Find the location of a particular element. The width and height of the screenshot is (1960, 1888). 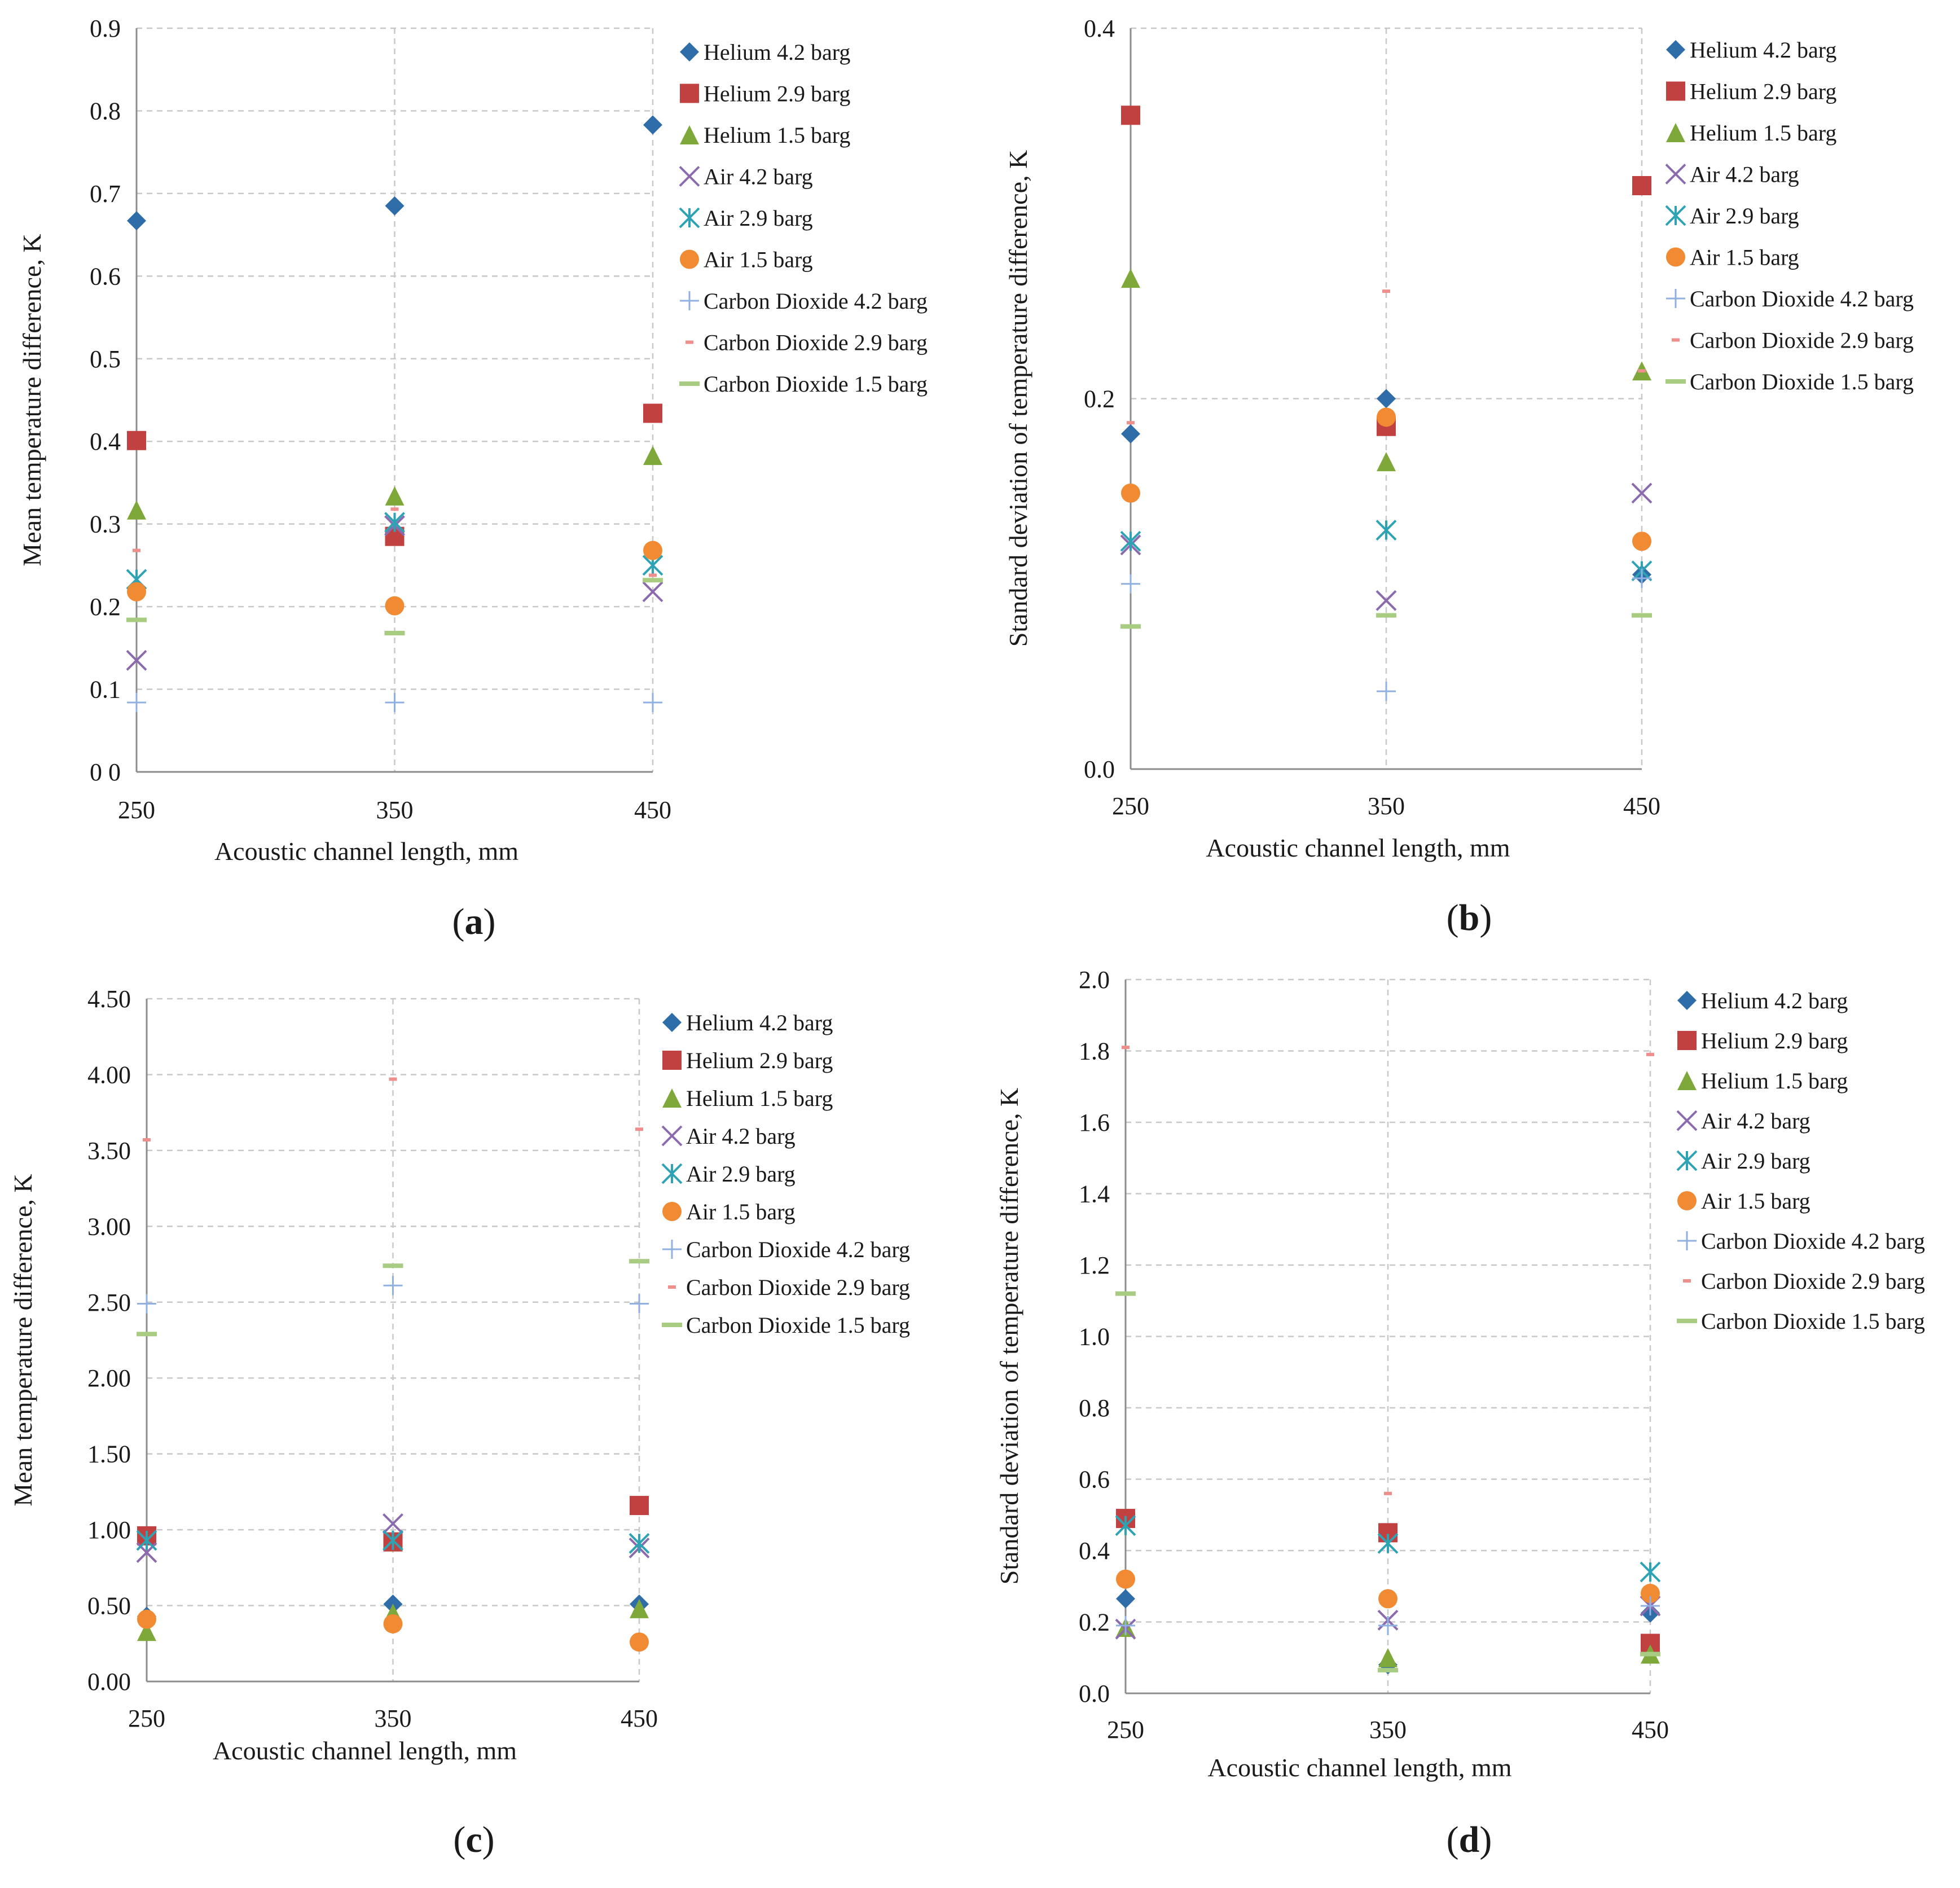

x-tick-label: 450 is located at coordinates (1641, 806).